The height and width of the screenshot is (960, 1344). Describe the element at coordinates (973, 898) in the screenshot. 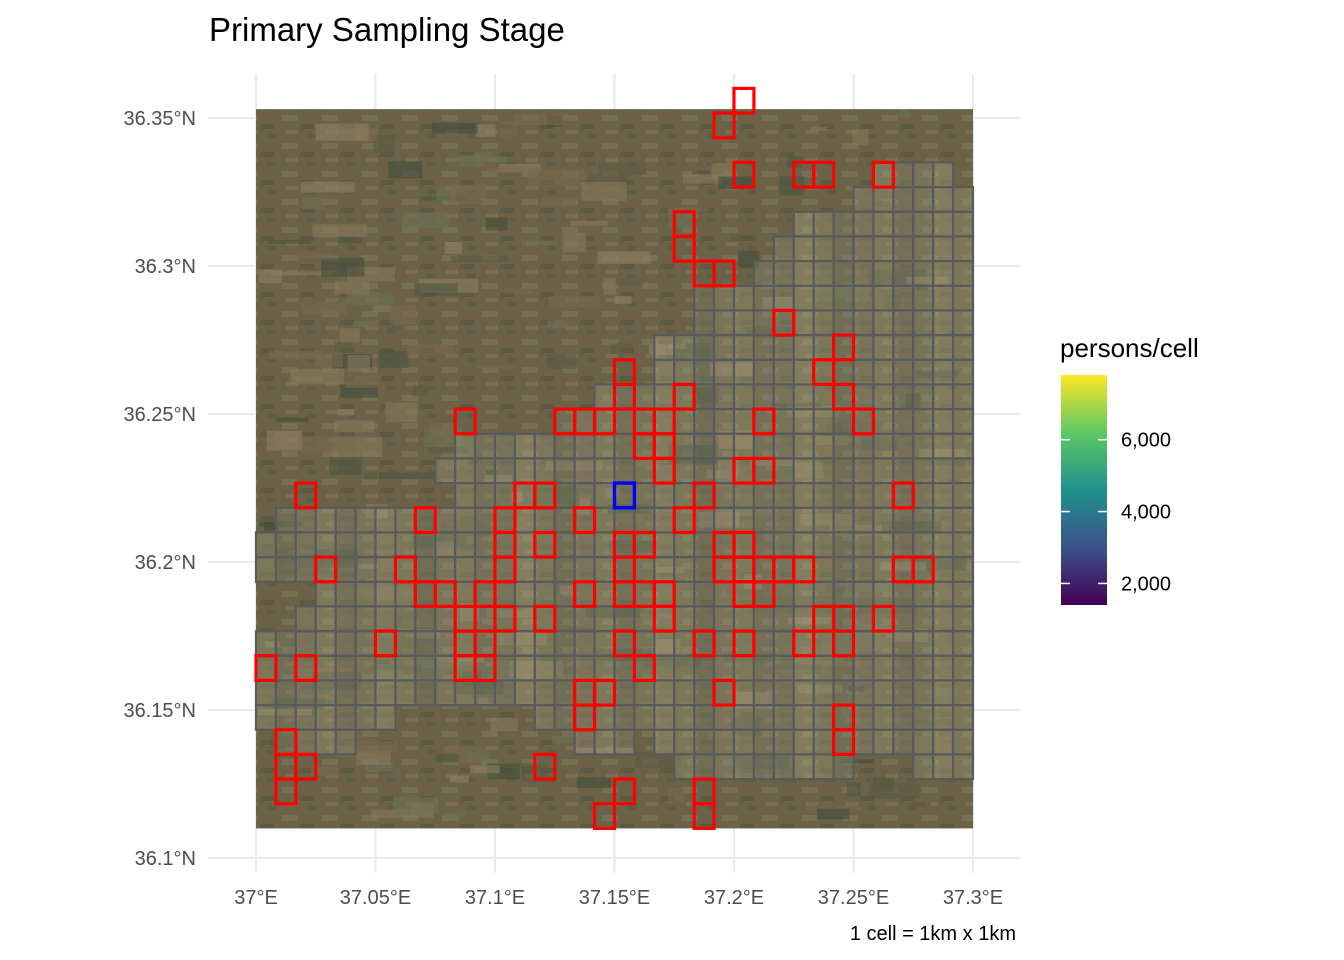

I see `x-tick-label: 37.3°E` at that location.